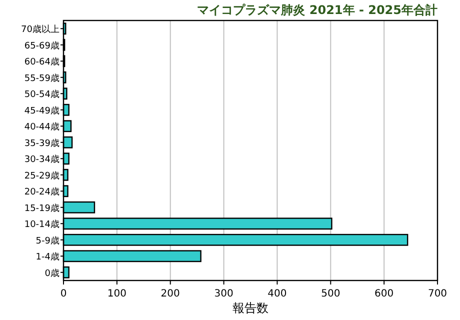 The width and height of the screenshot is (460, 320). What do you see at coordinates (170, 294) in the screenshot?
I see `x-tick-label: 200` at bounding box center [170, 294].